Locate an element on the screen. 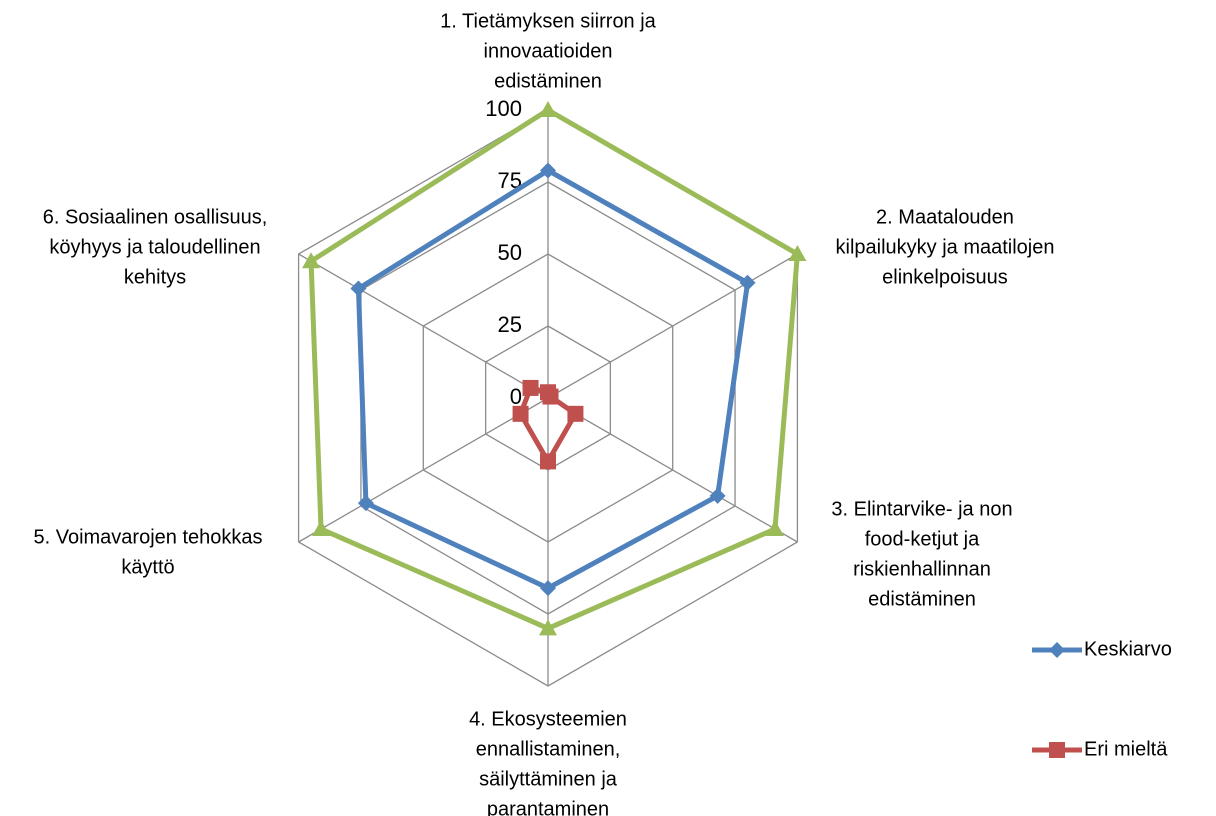 The height and width of the screenshot is (816, 1216). category-label: 6. Sosiaalinen osallisuus, is located at coordinates (155, 217).